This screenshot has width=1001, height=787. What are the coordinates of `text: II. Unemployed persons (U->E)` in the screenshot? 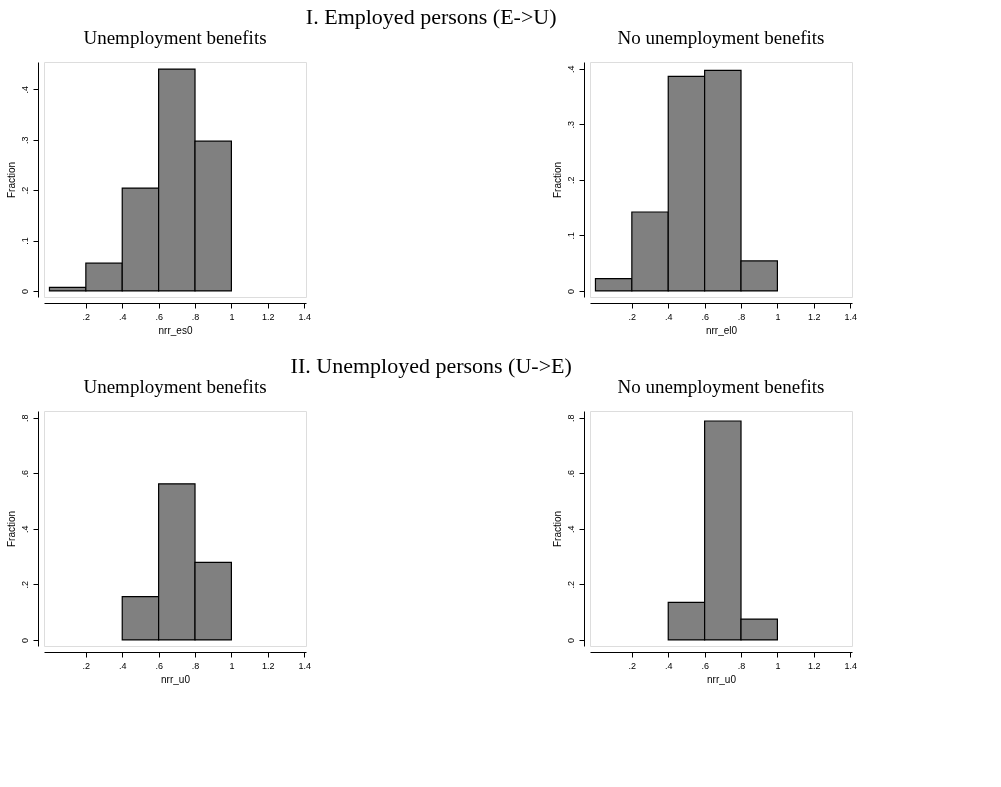 It's located at (431, 365).